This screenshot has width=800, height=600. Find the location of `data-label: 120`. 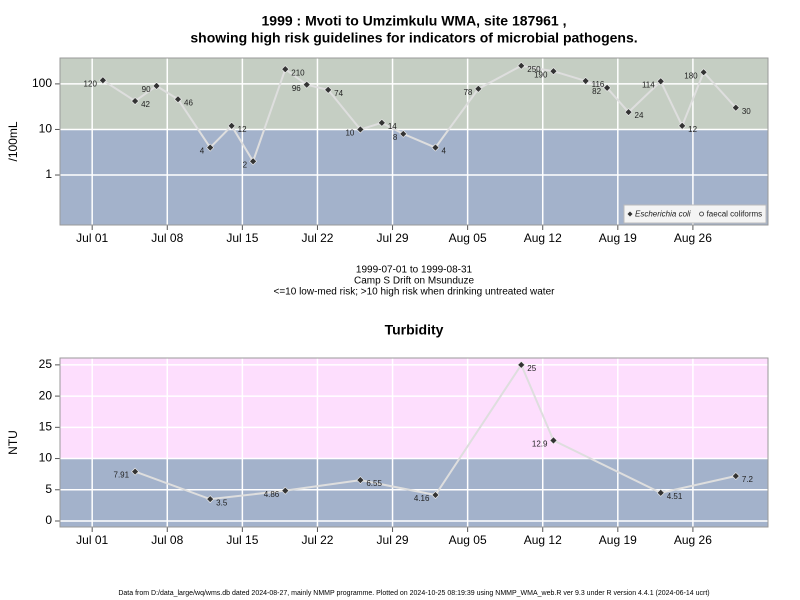

data-label: 120 is located at coordinates (91, 83).